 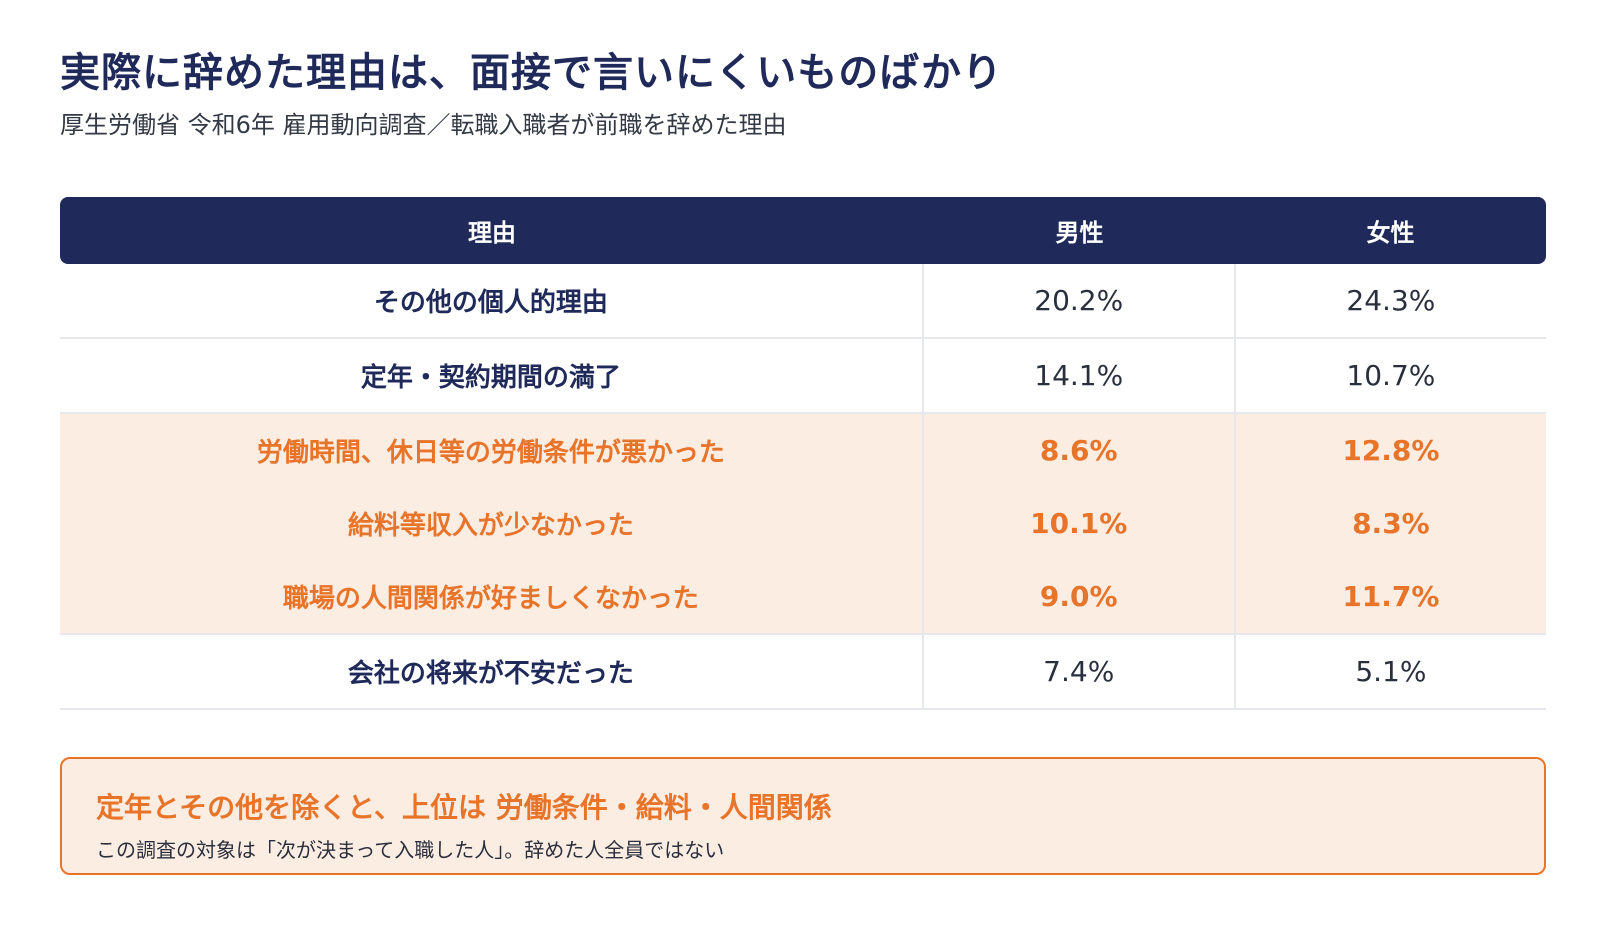 What do you see at coordinates (1077, 523) in the screenshot?
I see `male-value-cell: 10.1%` at bounding box center [1077, 523].